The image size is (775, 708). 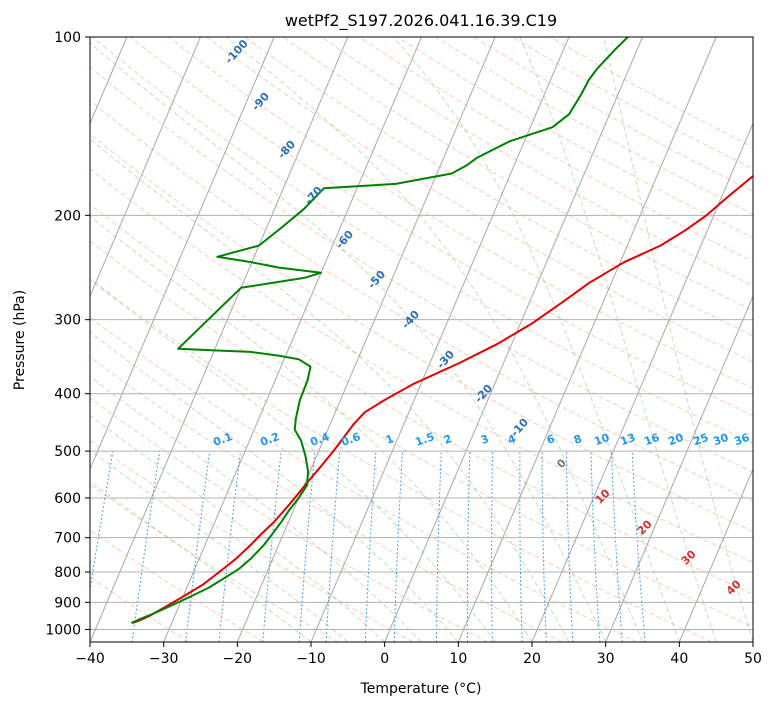 What do you see at coordinates (458, 659) in the screenshot?
I see `x-tick-label: 10` at bounding box center [458, 659].